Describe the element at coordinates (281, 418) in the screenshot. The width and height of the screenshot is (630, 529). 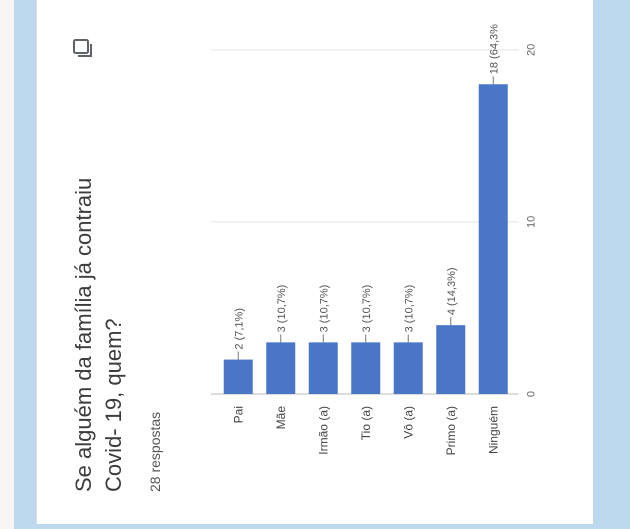
I see `category-label-1: Mãe` at that location.